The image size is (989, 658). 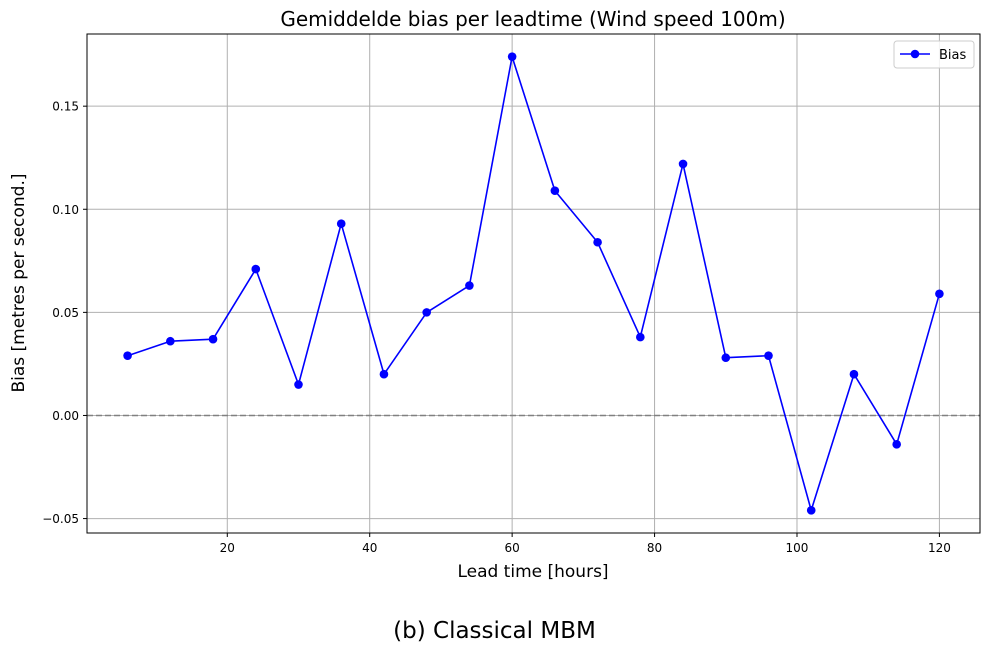 What do you see at coordinates (60, 519) in the screenshot?
I see `y-tick-label: −0.05` at bounding box center [60, 519].